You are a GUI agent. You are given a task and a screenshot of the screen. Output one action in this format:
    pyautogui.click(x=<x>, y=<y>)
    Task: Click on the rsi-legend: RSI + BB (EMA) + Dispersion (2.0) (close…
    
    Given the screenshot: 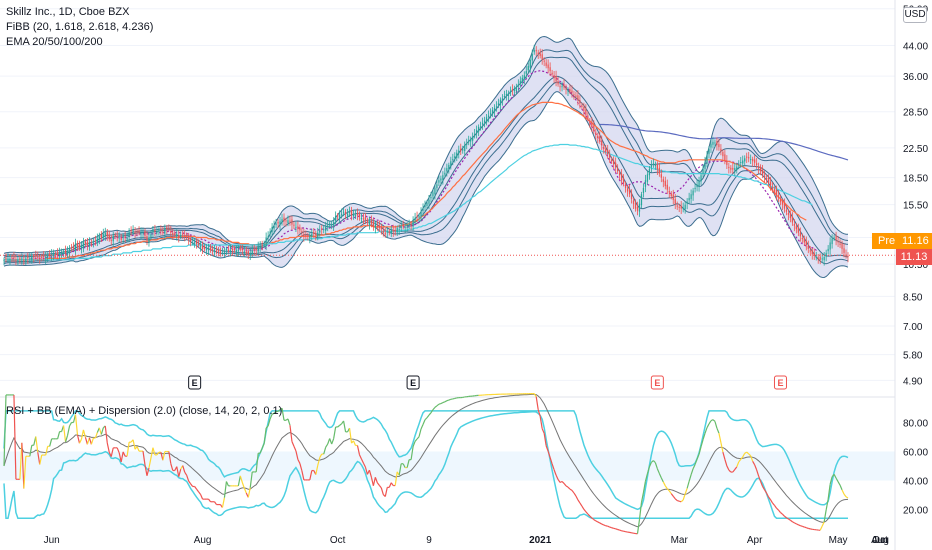 What is the action you would take?
    pyautogui.click(x=144, y=411)
    